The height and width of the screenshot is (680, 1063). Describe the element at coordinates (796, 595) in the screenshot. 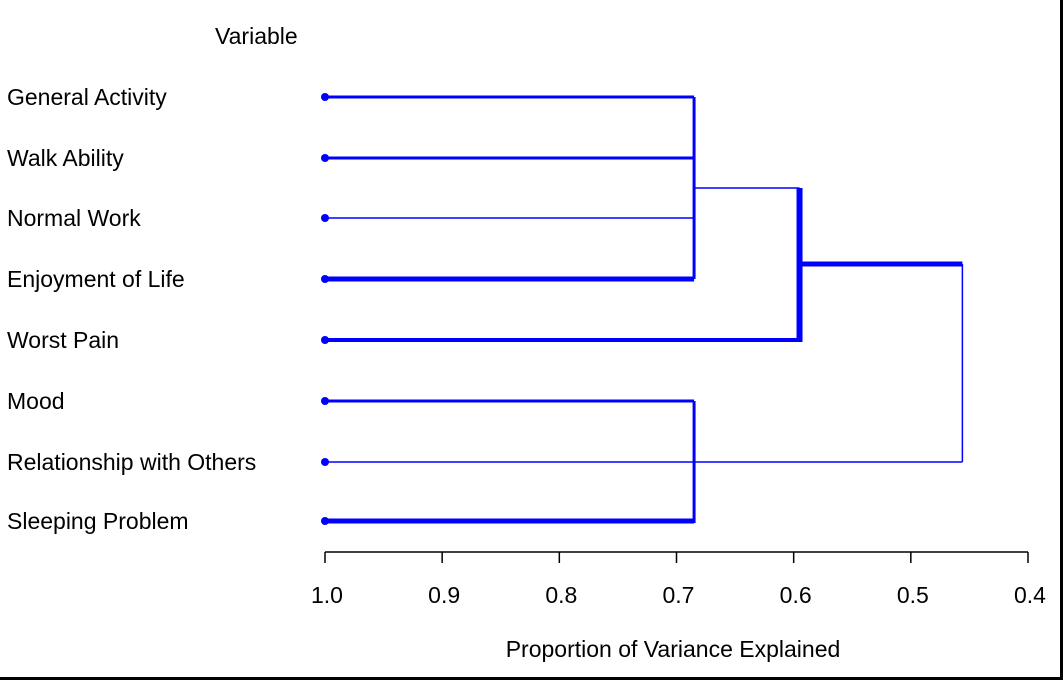

I see `x-tick-label: 0.6` at that location.